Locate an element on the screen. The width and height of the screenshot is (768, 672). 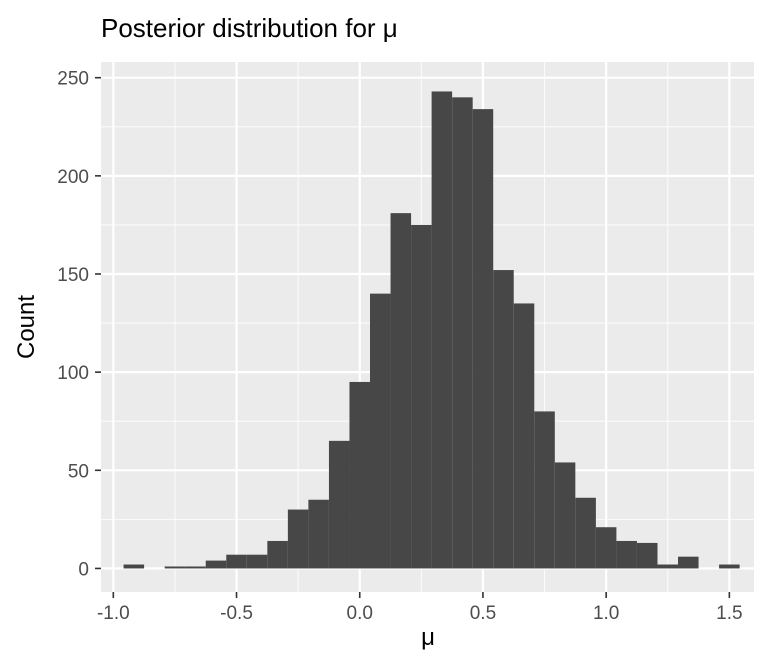
y-tick-label: 250 is located at coordinates (73, 79).